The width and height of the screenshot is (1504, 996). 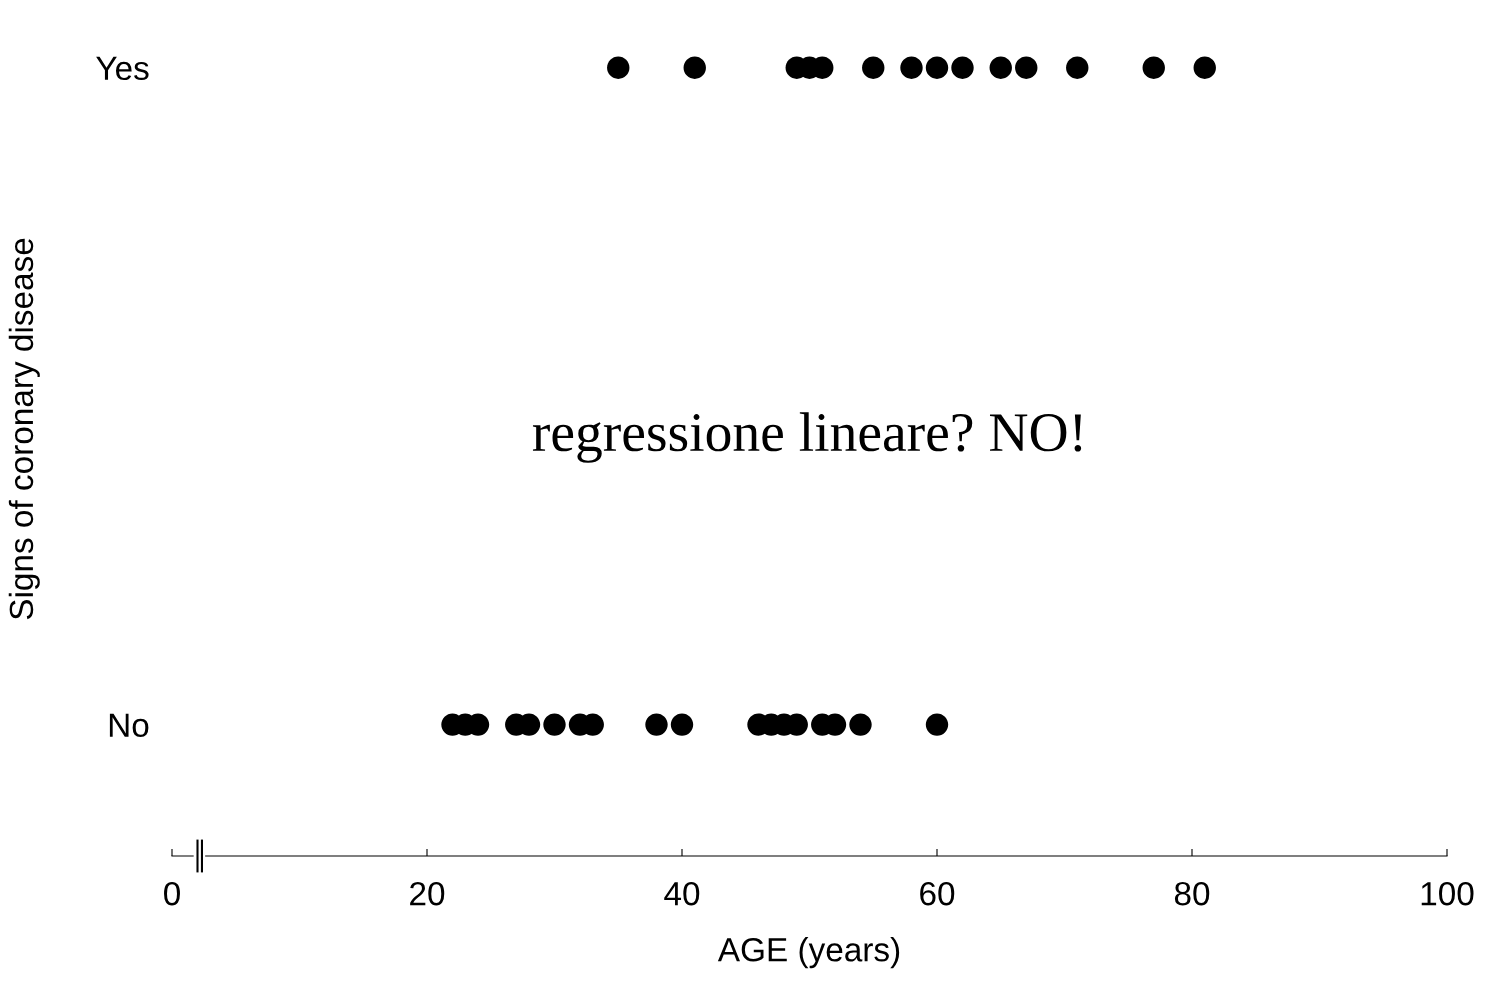 What do you see at coordinates (122, 68) in the screenshot?
I see `y-tick-label: Yes` at bounding box center [122, 68].